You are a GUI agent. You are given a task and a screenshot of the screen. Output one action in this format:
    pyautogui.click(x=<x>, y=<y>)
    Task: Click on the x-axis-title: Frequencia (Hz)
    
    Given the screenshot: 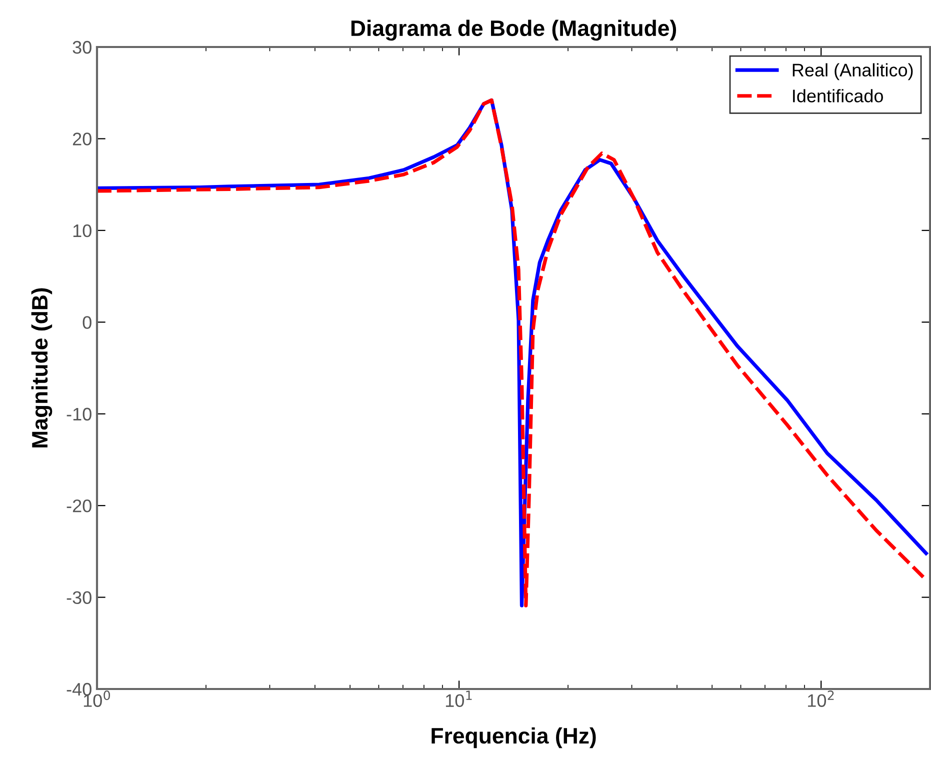 What is the action you would take?
    pyautogui.click(x=514, y=737)
    